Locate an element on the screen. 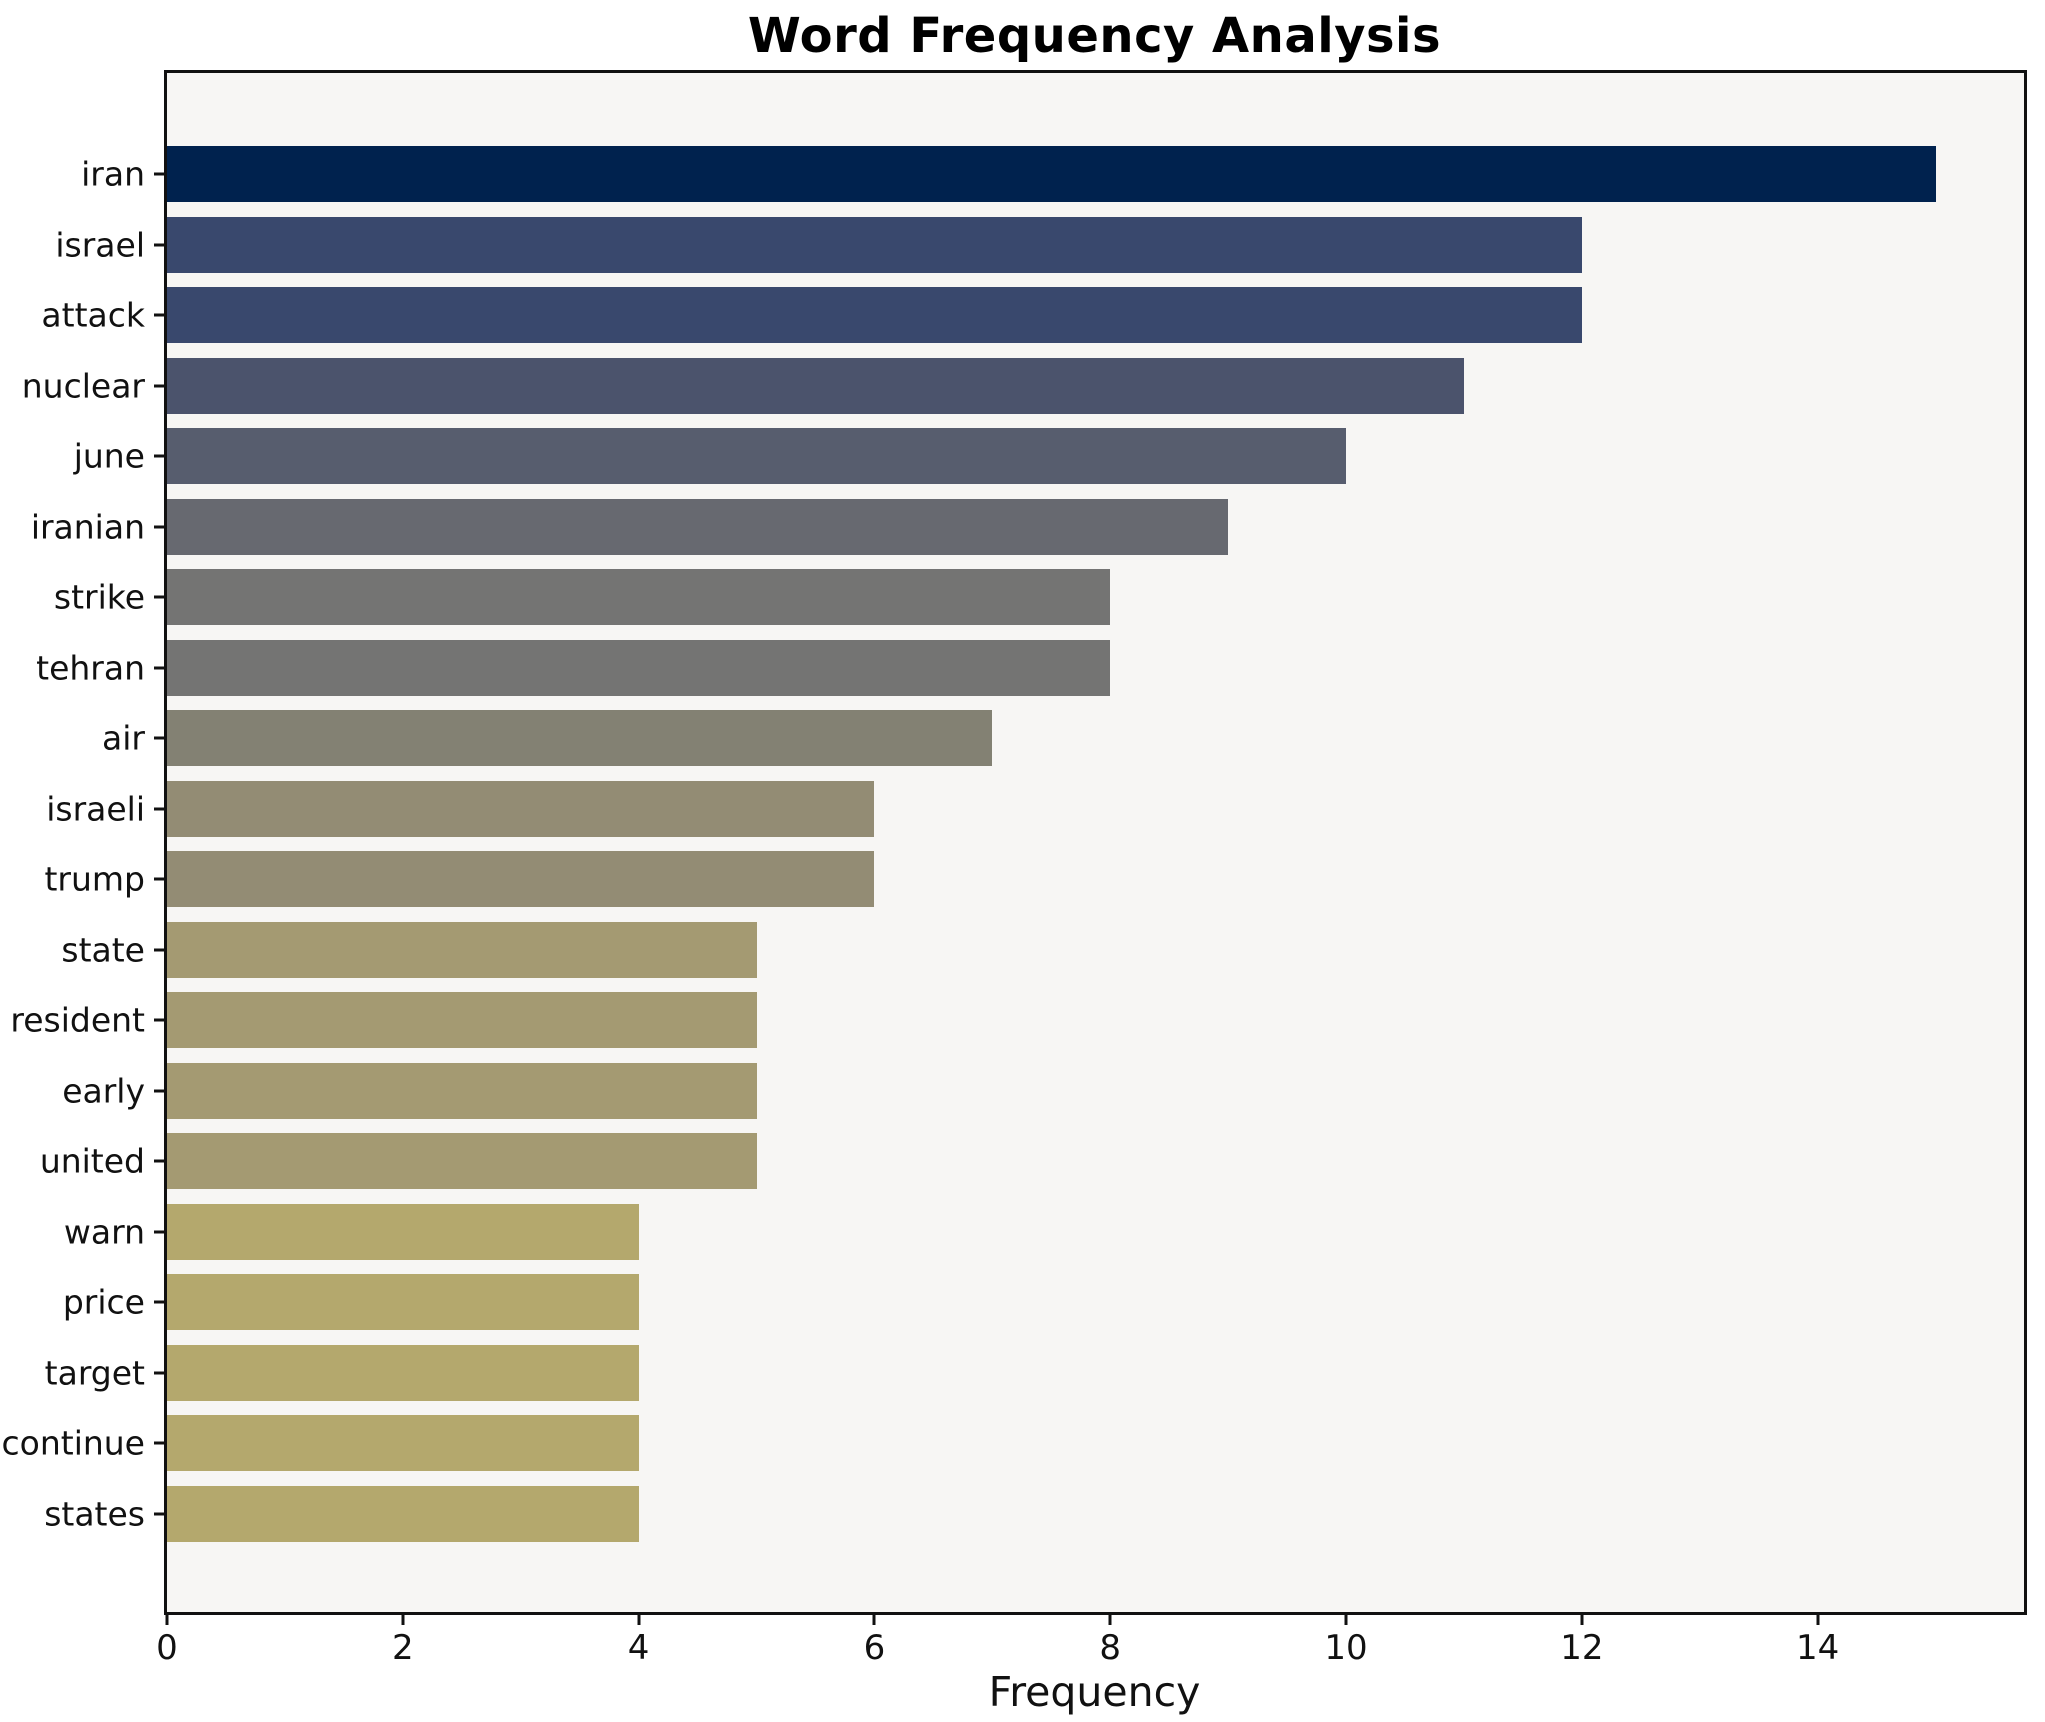 This screenshot has height=1722, width=2045. y-axis-category-label: continue is located at coordinates (73, 1443).